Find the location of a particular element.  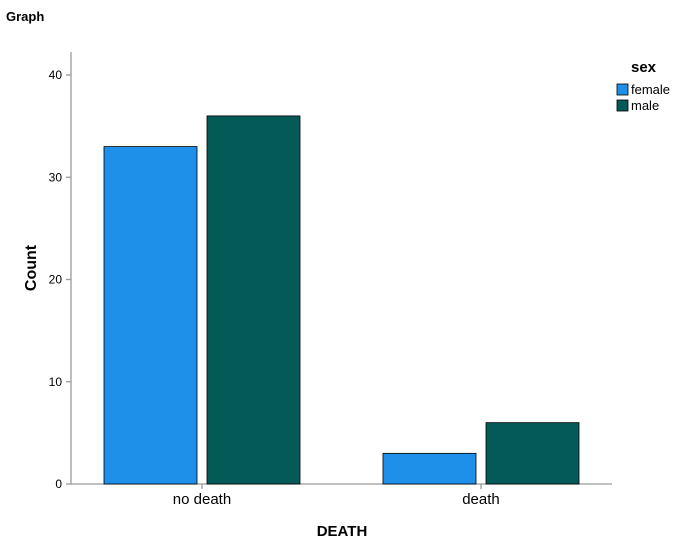

x-axis-label: DEATH is located at coordinates (342, 531).